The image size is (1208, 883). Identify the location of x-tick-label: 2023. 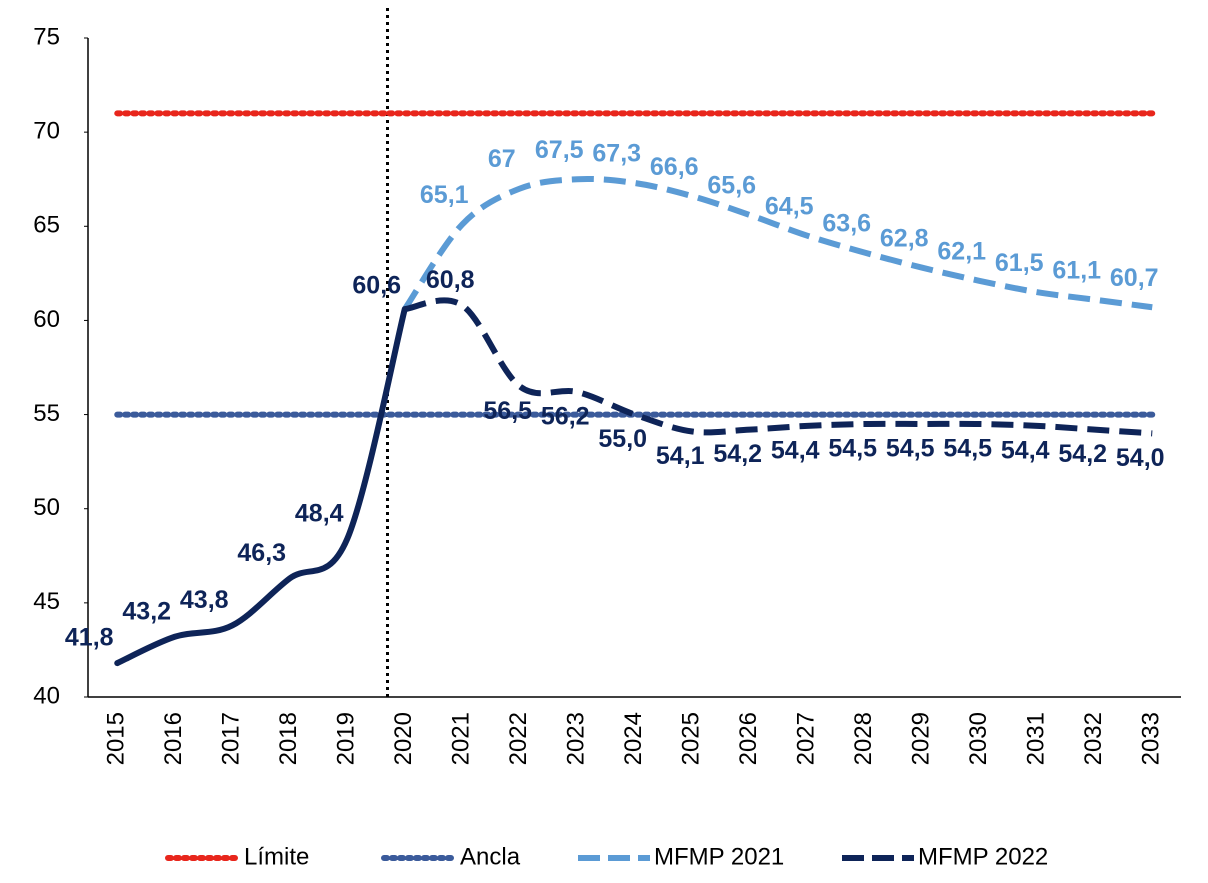
(576, 738).